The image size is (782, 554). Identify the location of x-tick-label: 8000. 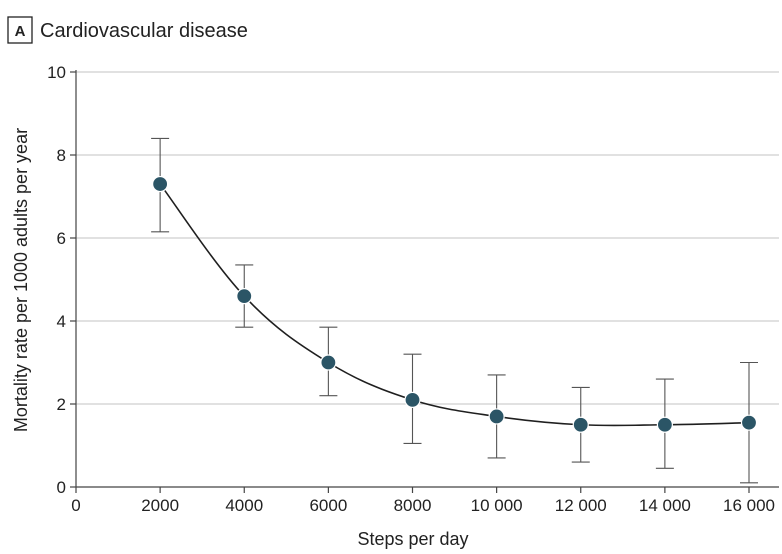
(413, 505).